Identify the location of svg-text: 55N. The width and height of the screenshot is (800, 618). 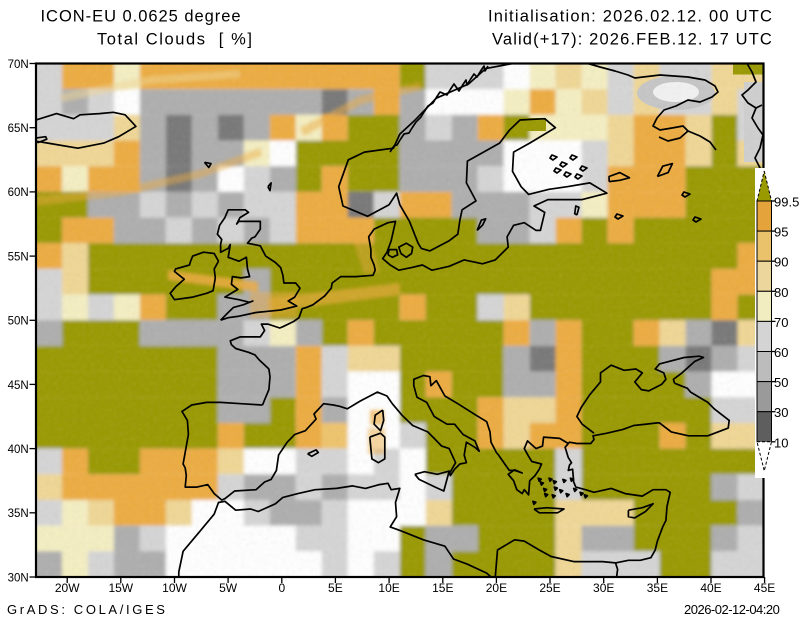
(18, 257).